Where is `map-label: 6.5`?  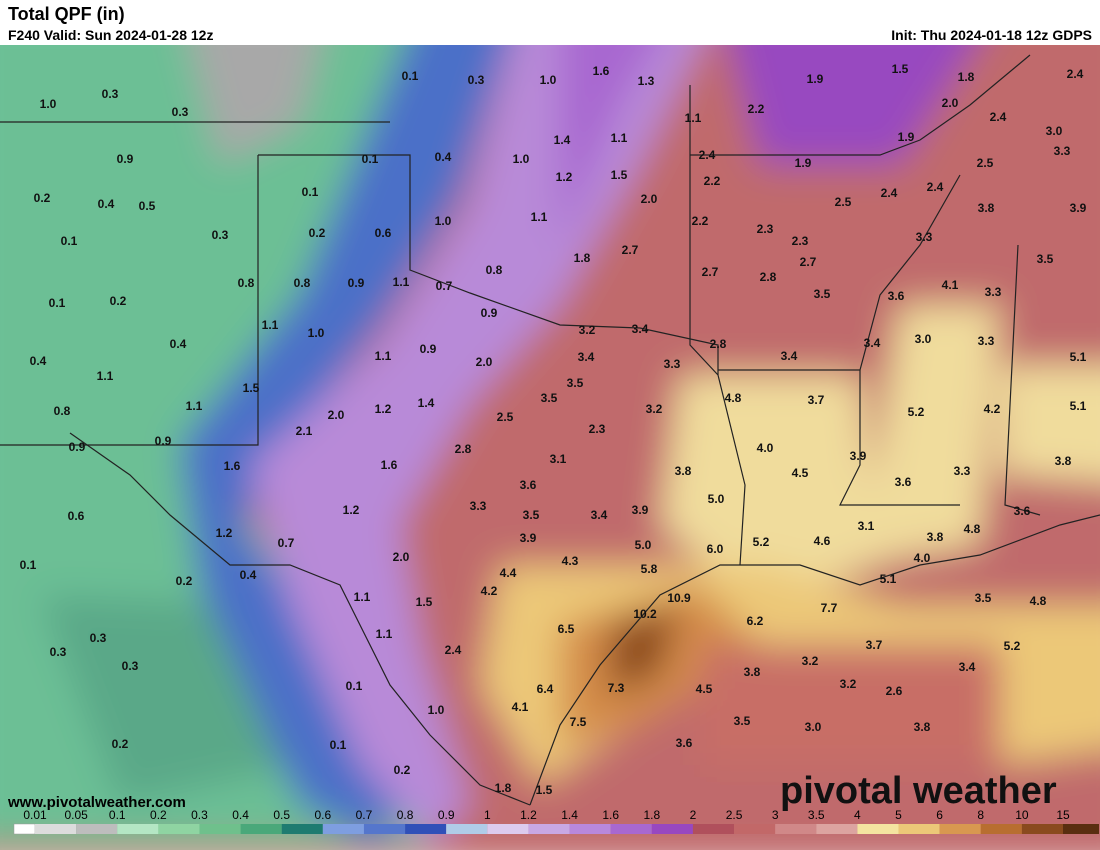
map-label: 6.5 is located at coordinates (566, 629).